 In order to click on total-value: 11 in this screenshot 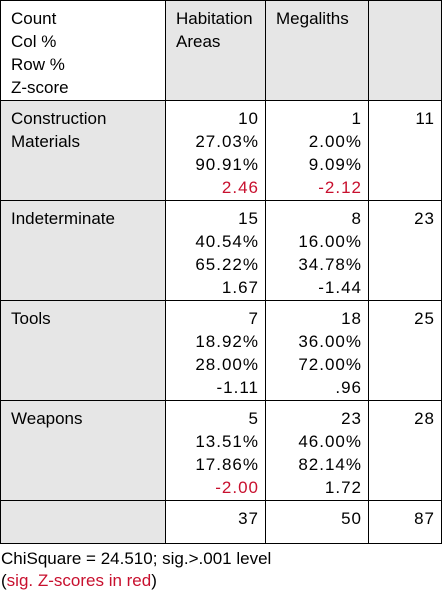, I will do `click(425, 118)`.